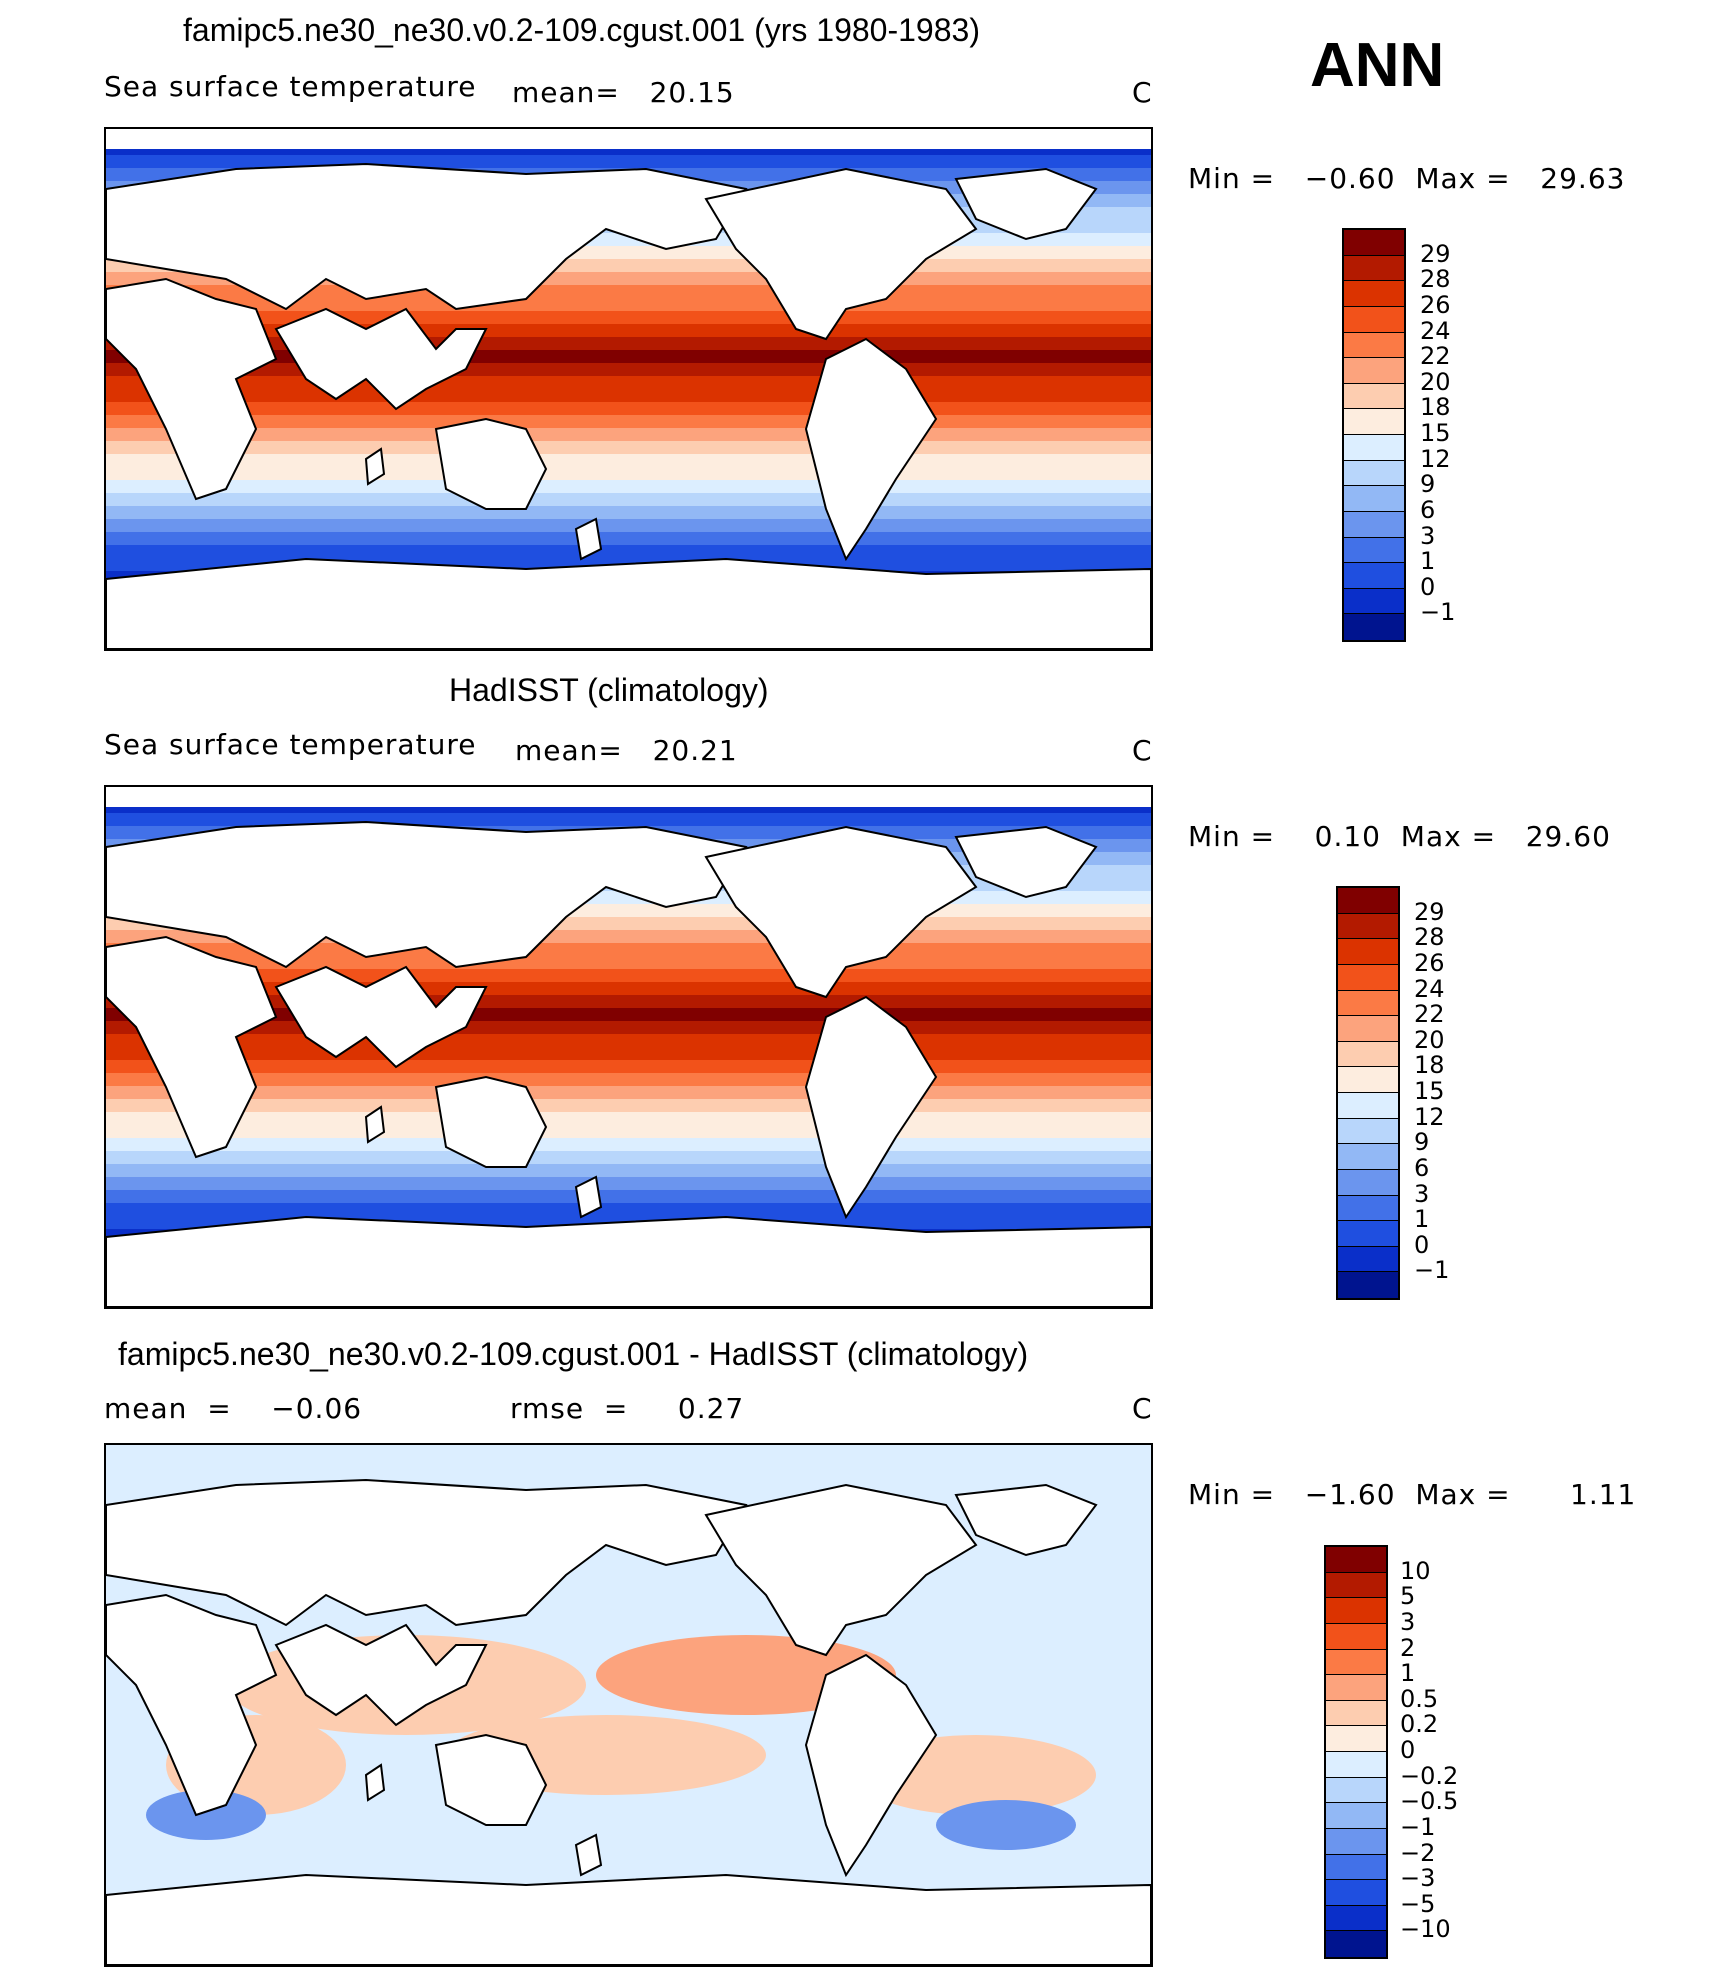  Describe the element at coordinates (1429, 1091) in the screenshot. I see `colorbar-tick-label: 15` at that location.